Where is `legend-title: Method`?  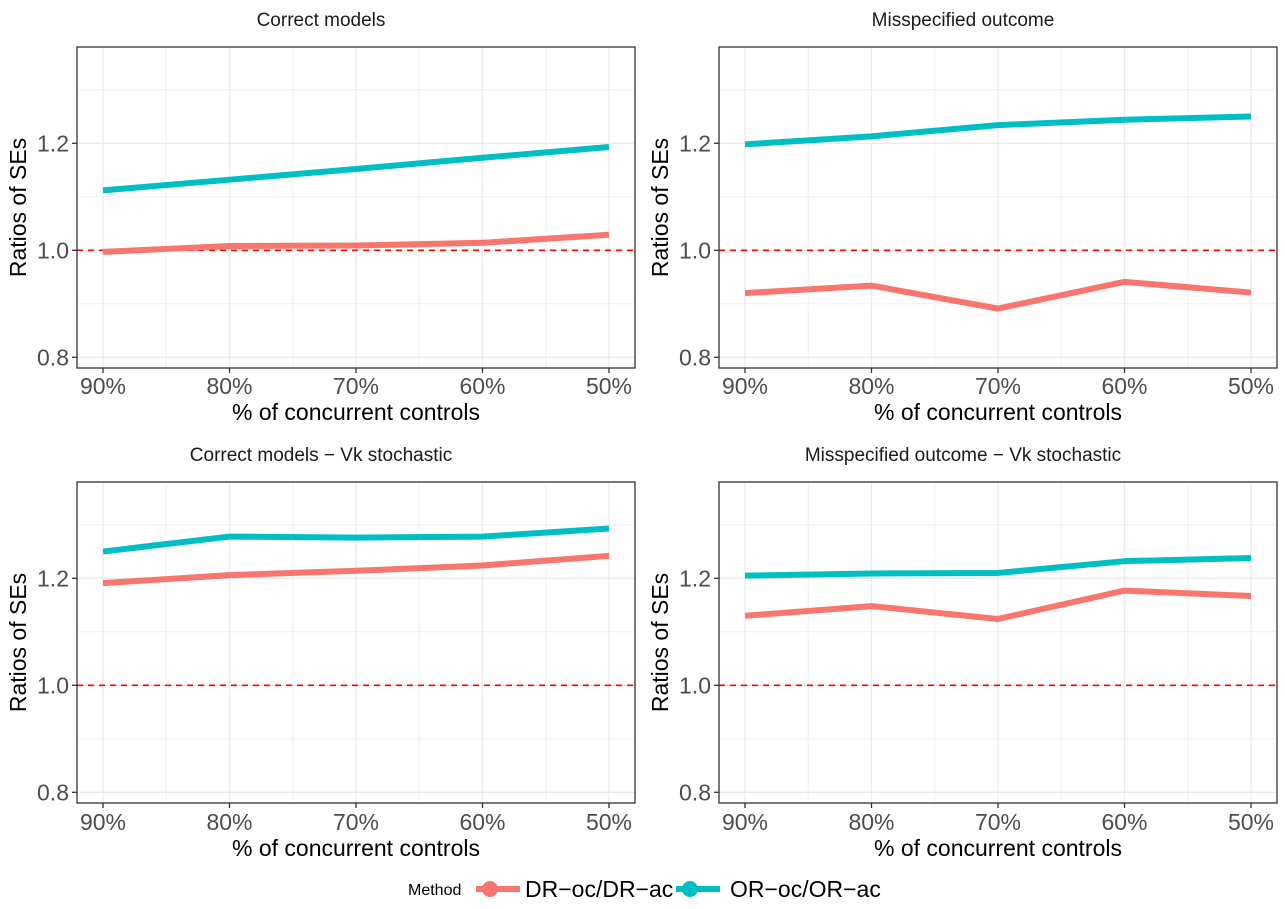 legend-title: Method is located at coordinates (434, 890).